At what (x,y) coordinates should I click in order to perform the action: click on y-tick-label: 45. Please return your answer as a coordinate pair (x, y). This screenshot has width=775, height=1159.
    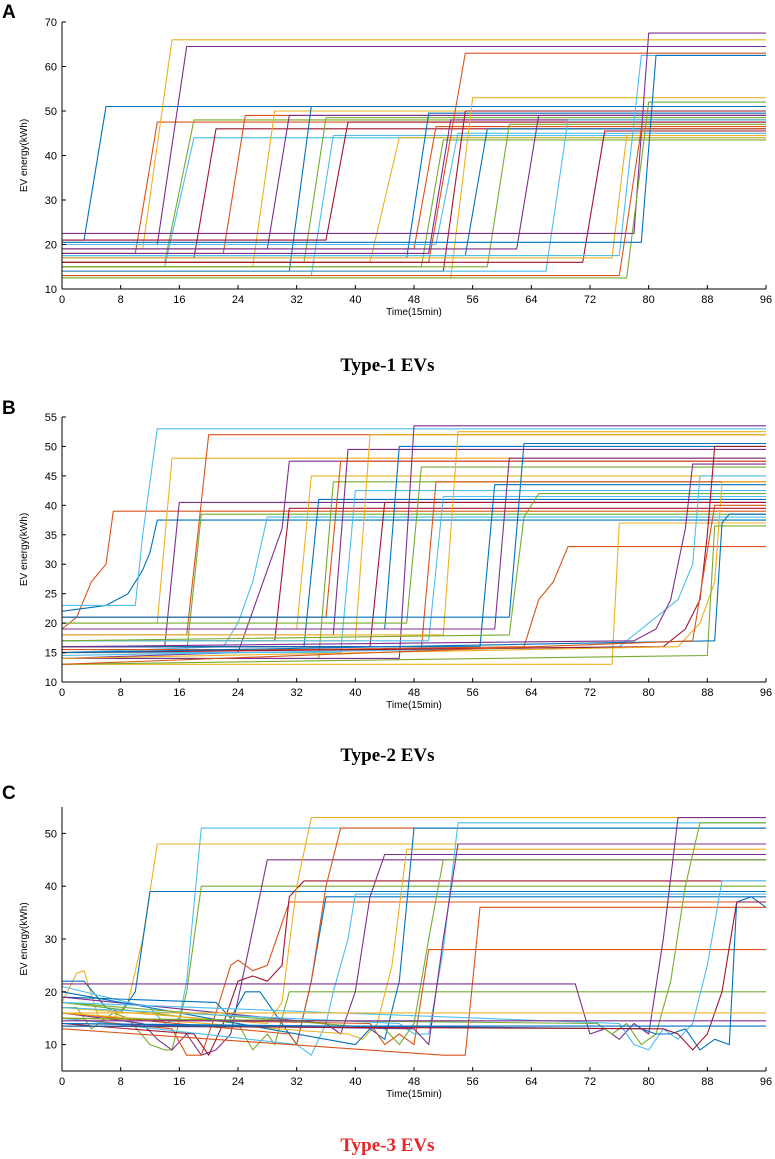
    Looking at the image, I should click on (51, 477).